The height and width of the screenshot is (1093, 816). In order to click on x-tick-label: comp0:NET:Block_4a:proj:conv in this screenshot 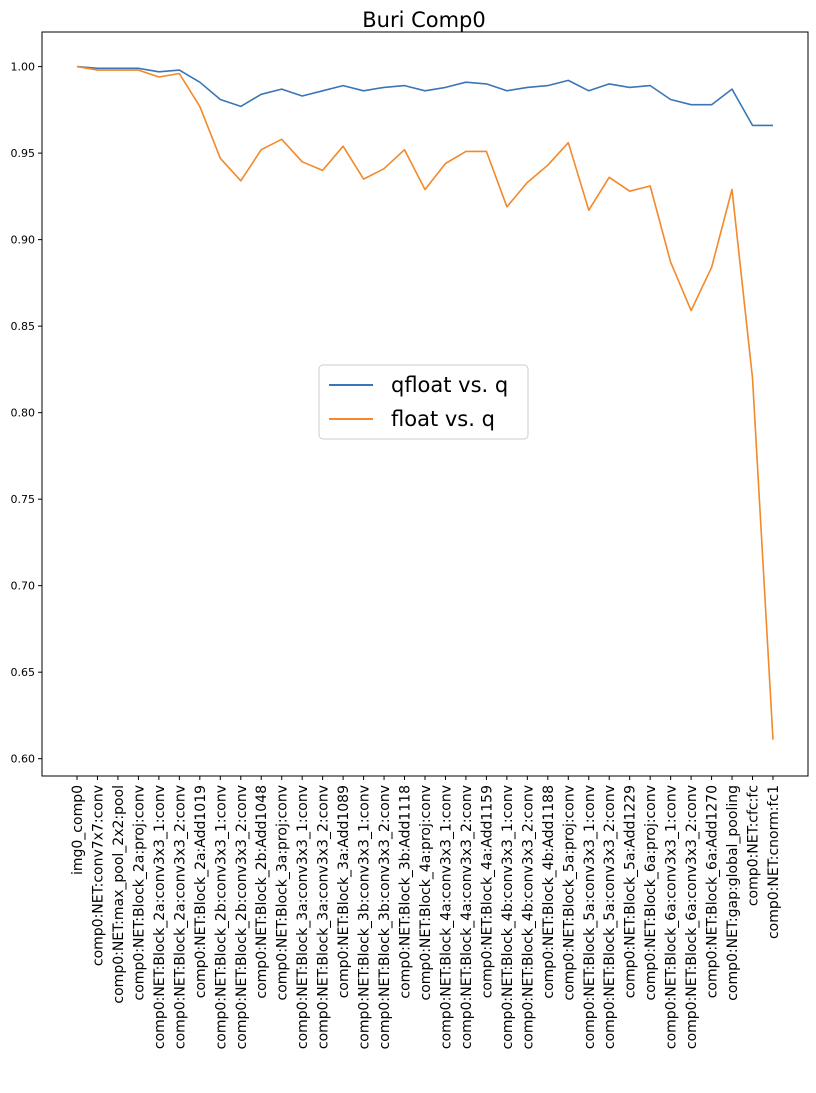, I will do `click(426, 892)`.